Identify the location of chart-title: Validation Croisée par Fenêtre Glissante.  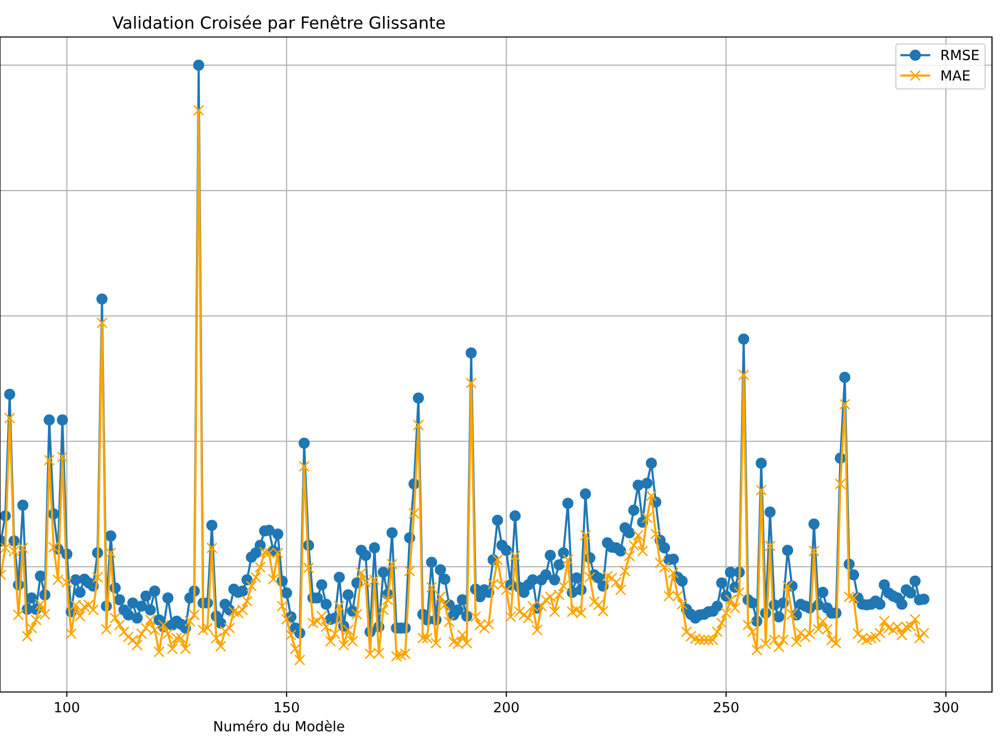
(278, 23).